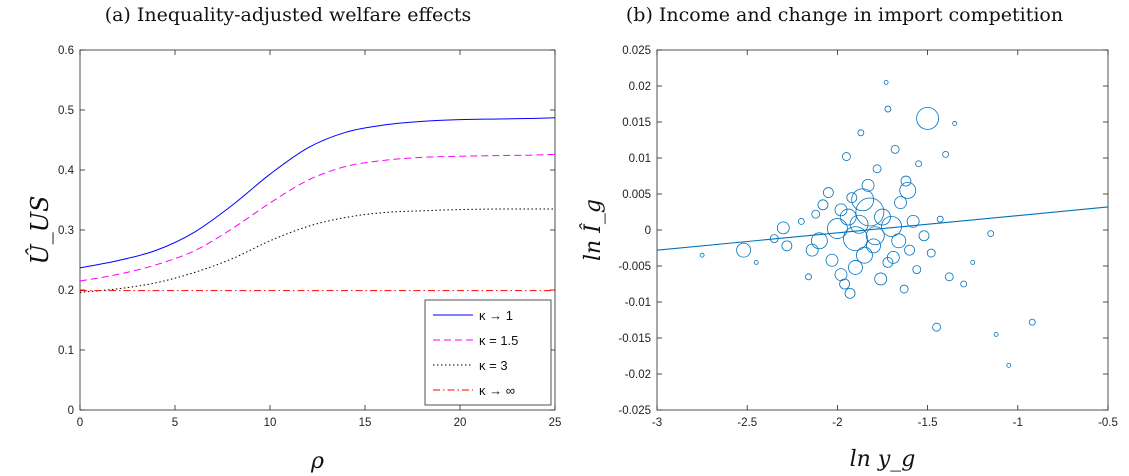  Describe the element at coordinates (1108, 423) in the screenshot. I see `x-tick-label: -0.5` at that location.